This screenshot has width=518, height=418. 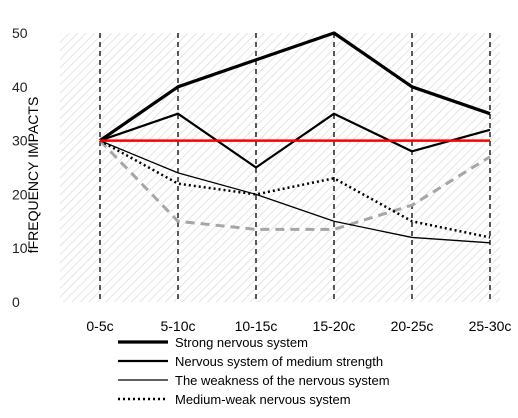 What do you see at coordinates (298, 326) in the screenshot?
I see `x-axis-ticks: 0-5c 5-10c 10-15c 15-20c 20-25c 25-30c` at bounding box center [298, 326].